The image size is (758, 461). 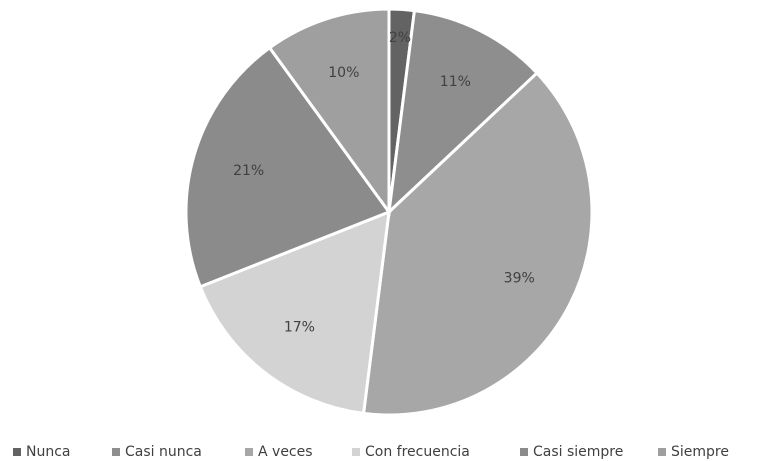 What do you see at coordinates (400, 38) in the screenshot?
I see `slice-label: 2%` at bounding box center [400, 38].